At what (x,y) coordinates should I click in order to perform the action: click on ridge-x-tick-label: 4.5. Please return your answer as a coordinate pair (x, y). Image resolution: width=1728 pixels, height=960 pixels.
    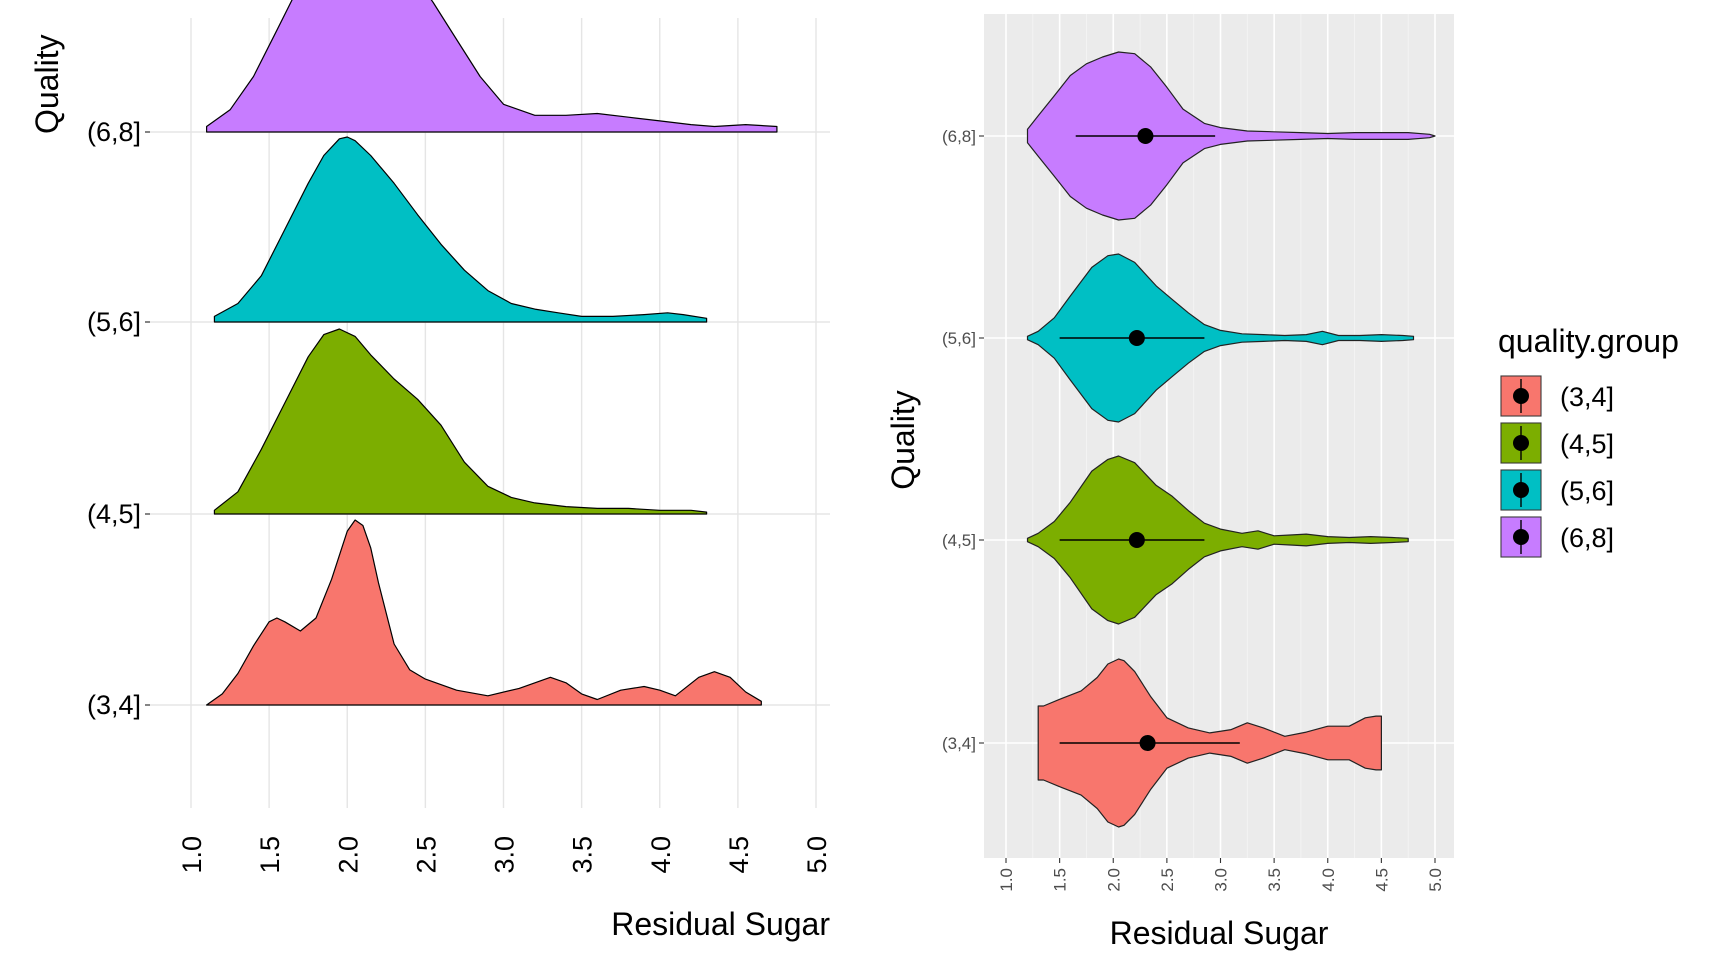
    Looking at the image, I should click on (739, 855).